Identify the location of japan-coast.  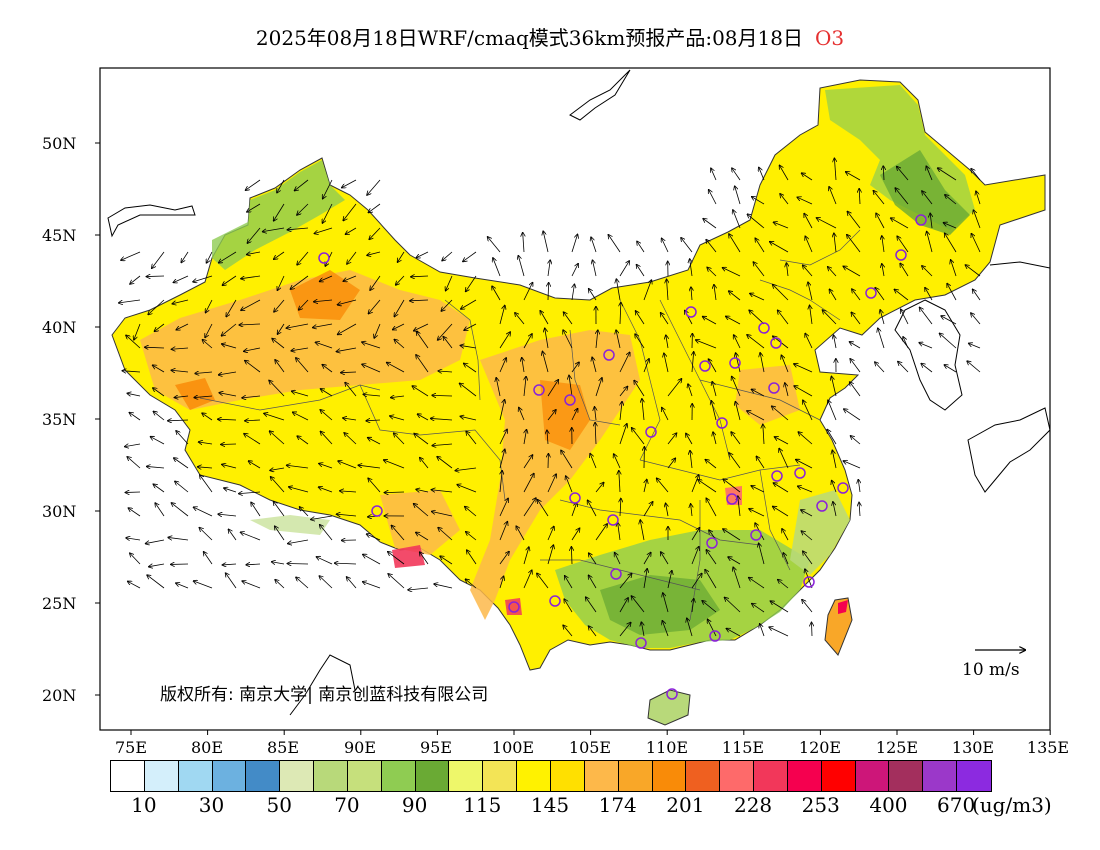
(1008, 450).